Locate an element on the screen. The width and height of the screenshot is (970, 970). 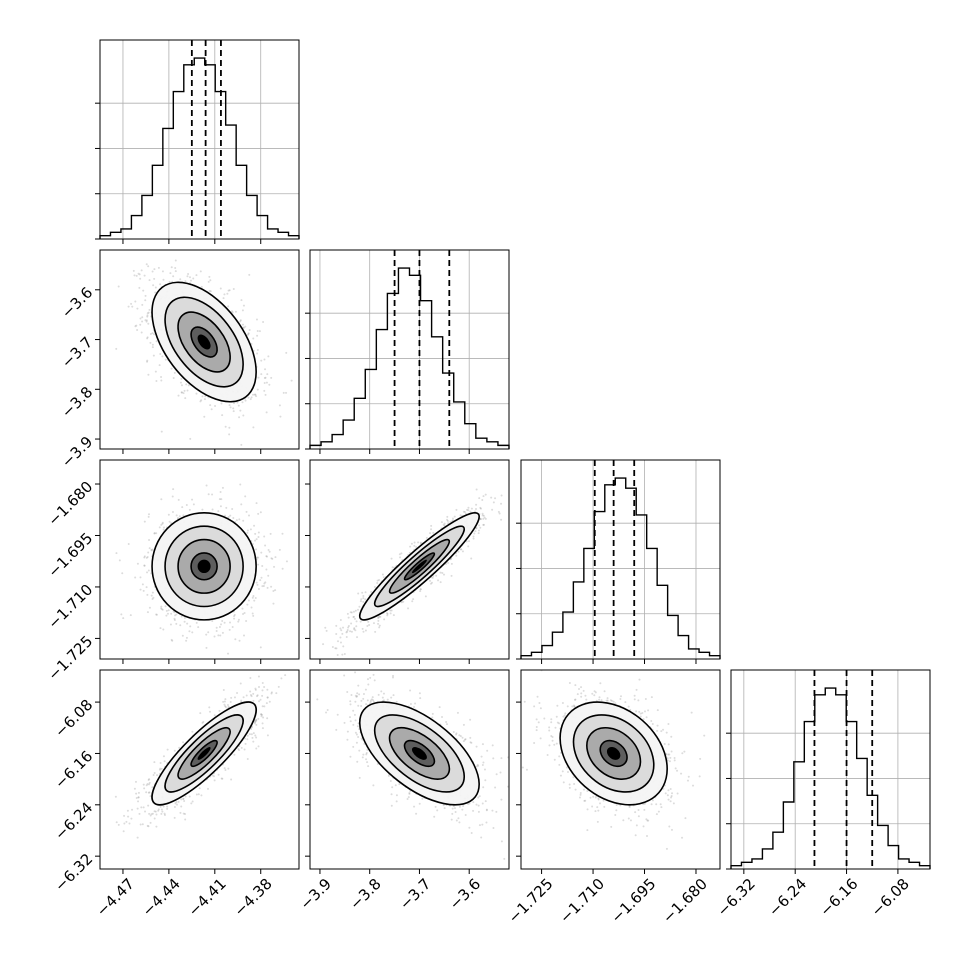
histogram-steps is located at coordinates (409, 358).